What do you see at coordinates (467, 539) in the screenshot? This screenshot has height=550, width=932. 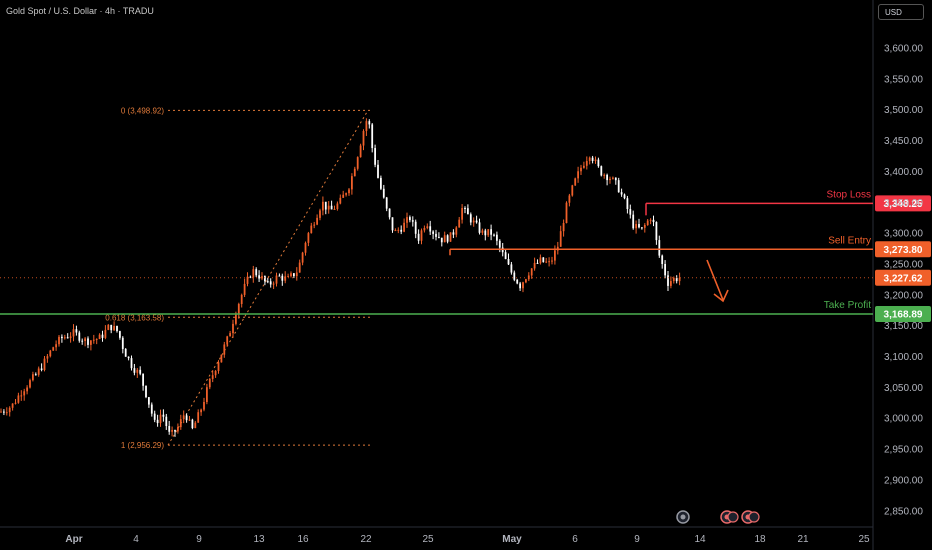 I see `time-axis: Apr 4 9 13 16 22 25 May 6 9 14 18 21 25` at bounding box center [467, 539].